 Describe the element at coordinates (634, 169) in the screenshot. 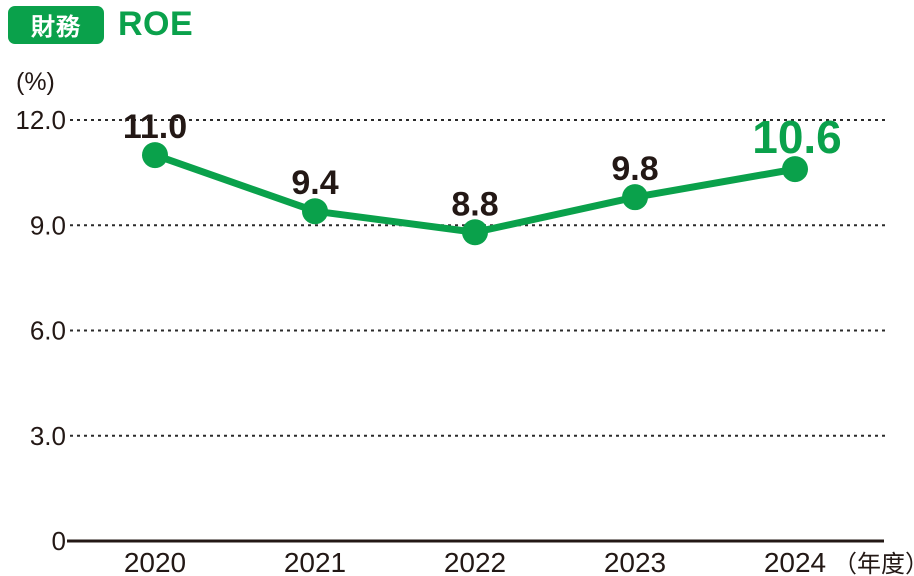

I see `data-label: 9.8` at that location.